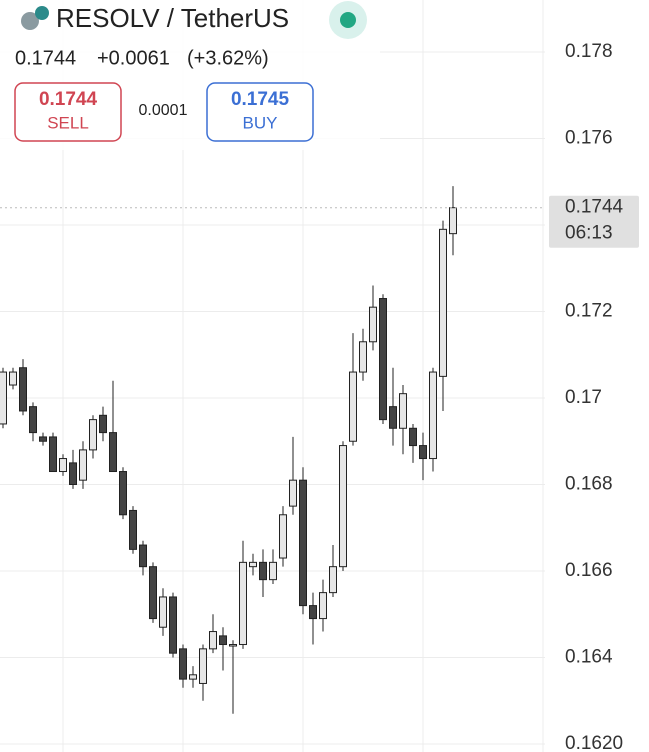 The image size is (649, 752). I want to click on spread: 0.0001, so click(163, 110).